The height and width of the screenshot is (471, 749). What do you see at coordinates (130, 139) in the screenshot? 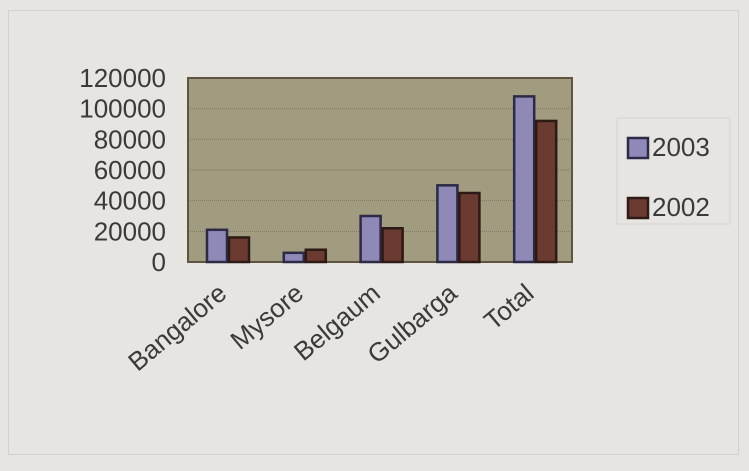
I see `y-tick-label: 80000` at bounding box center [130, 139].